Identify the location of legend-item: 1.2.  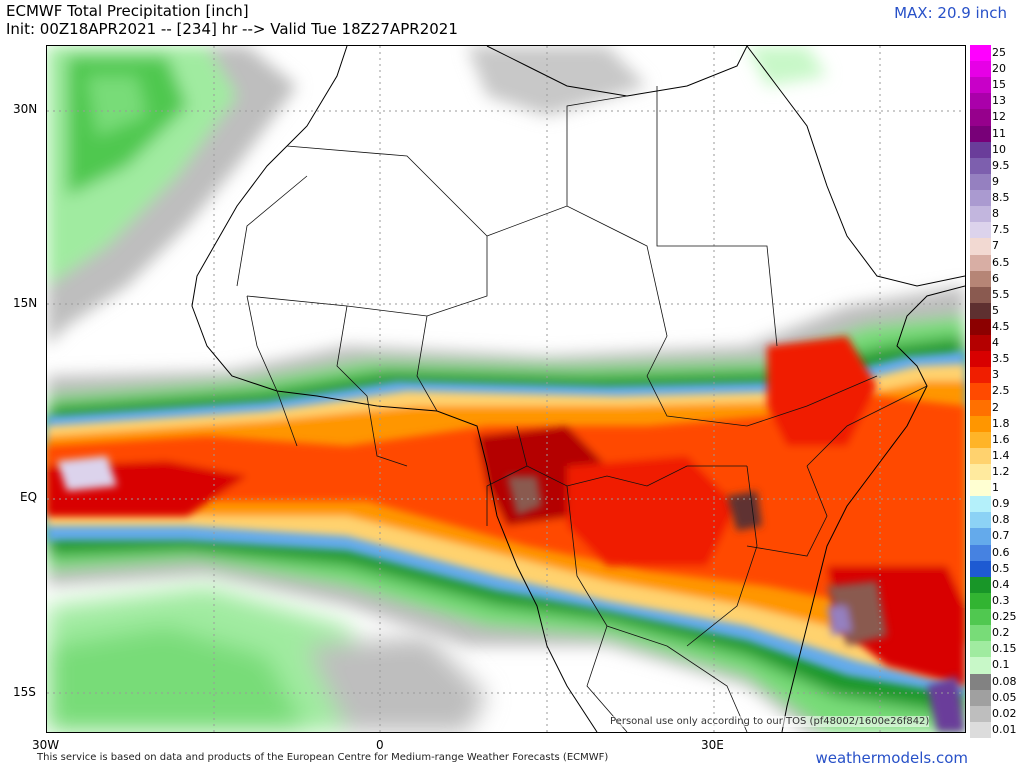
(994, 472).